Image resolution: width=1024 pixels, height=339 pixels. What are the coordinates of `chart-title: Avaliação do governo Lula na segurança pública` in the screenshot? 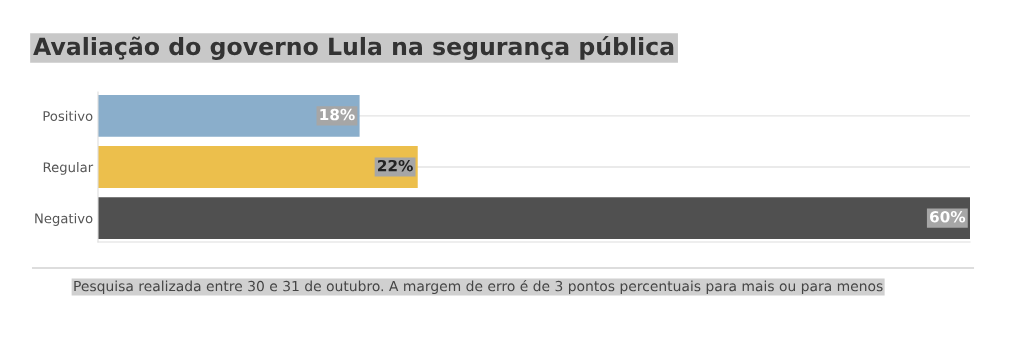 It's located at (353, 48).